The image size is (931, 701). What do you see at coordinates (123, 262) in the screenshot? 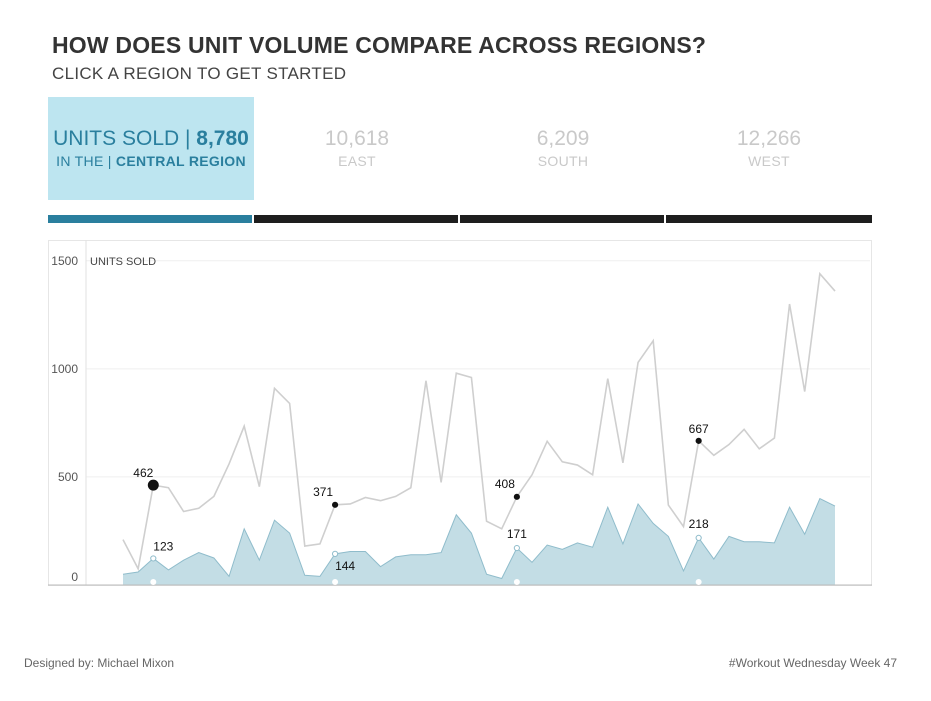
I see `y-axis-title: UNITS SOLD` at bounding box center [123, 262].